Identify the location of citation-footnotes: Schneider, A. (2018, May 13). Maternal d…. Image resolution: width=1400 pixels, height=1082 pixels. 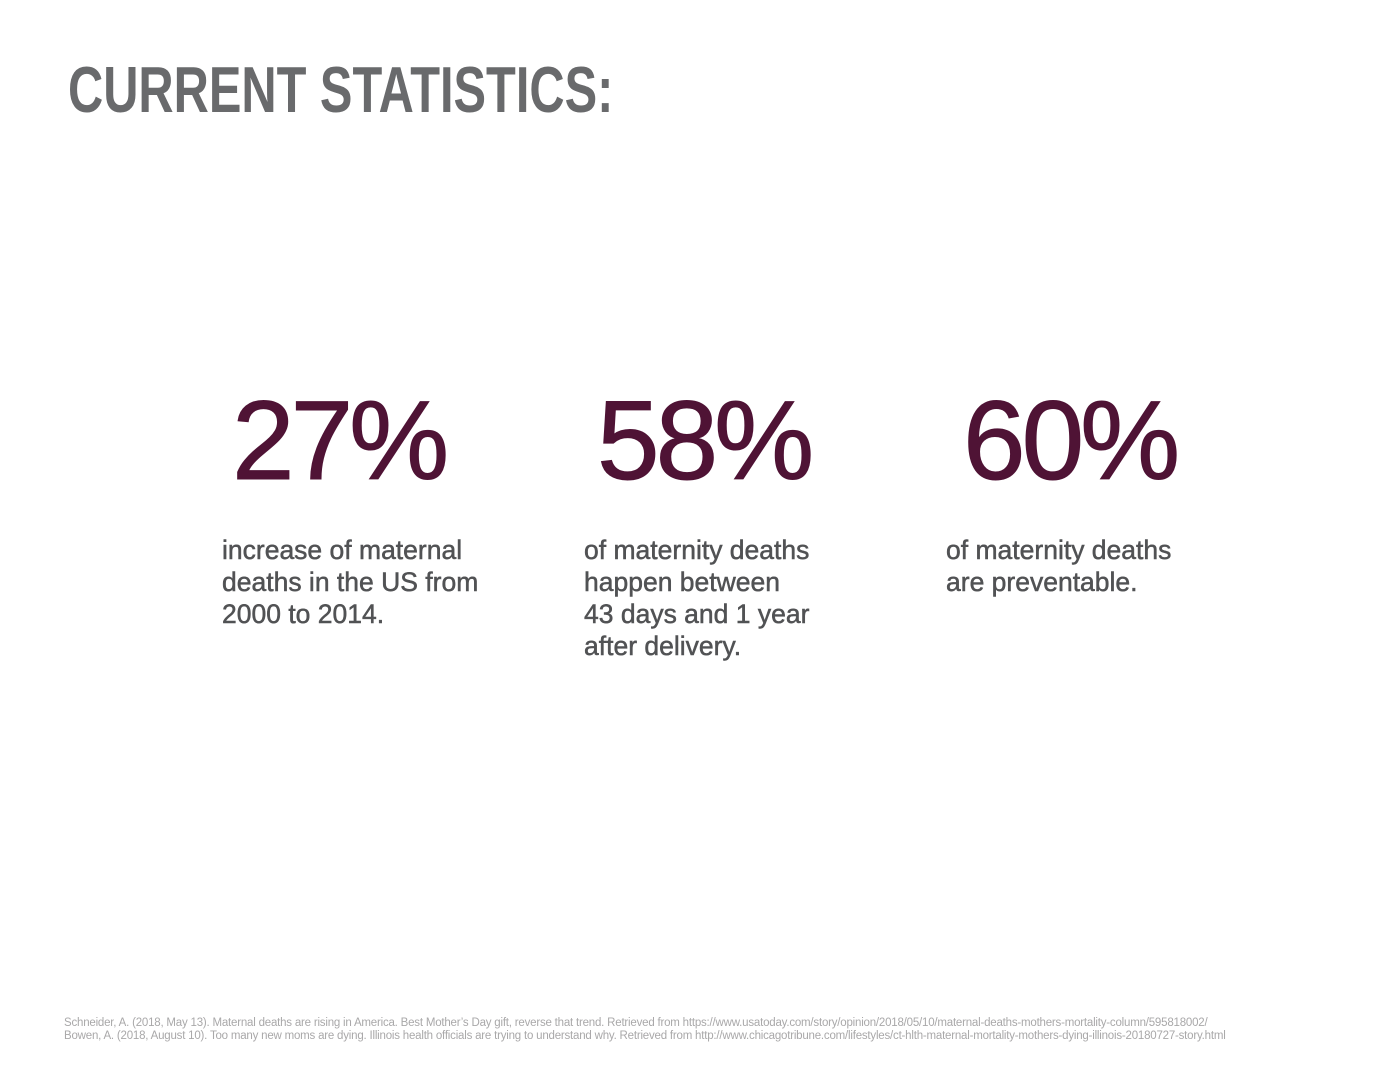
(645, 1030).